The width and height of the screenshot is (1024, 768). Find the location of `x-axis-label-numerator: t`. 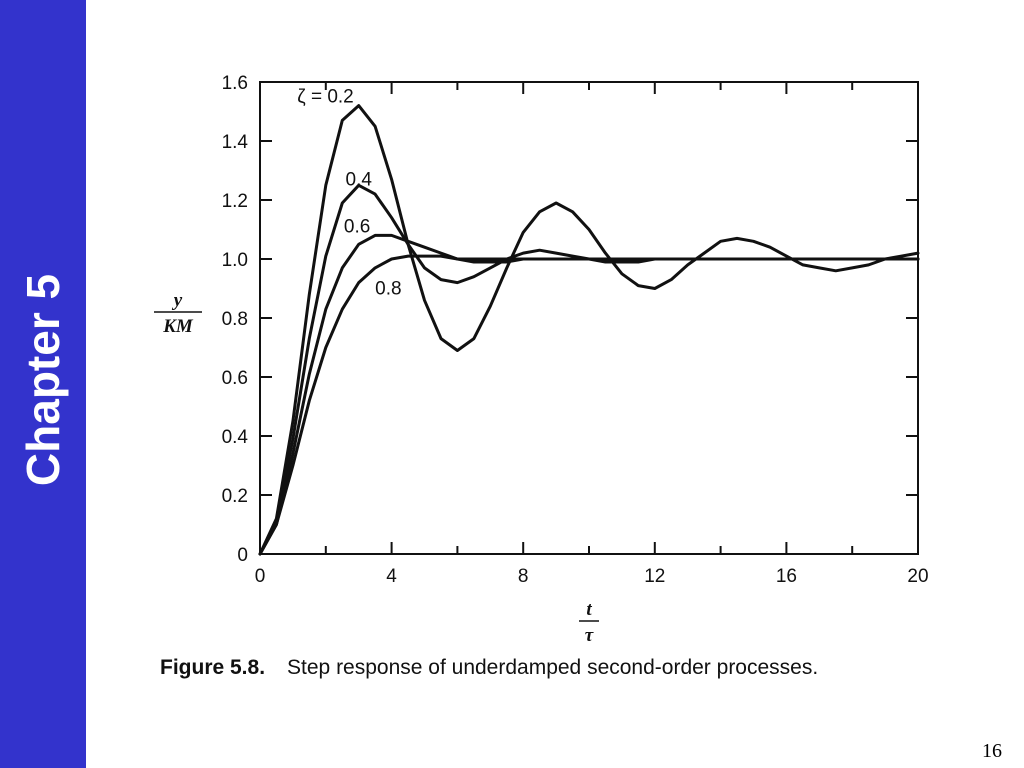

x-axis-label-numerator: t is located at coordinates (589, 609).